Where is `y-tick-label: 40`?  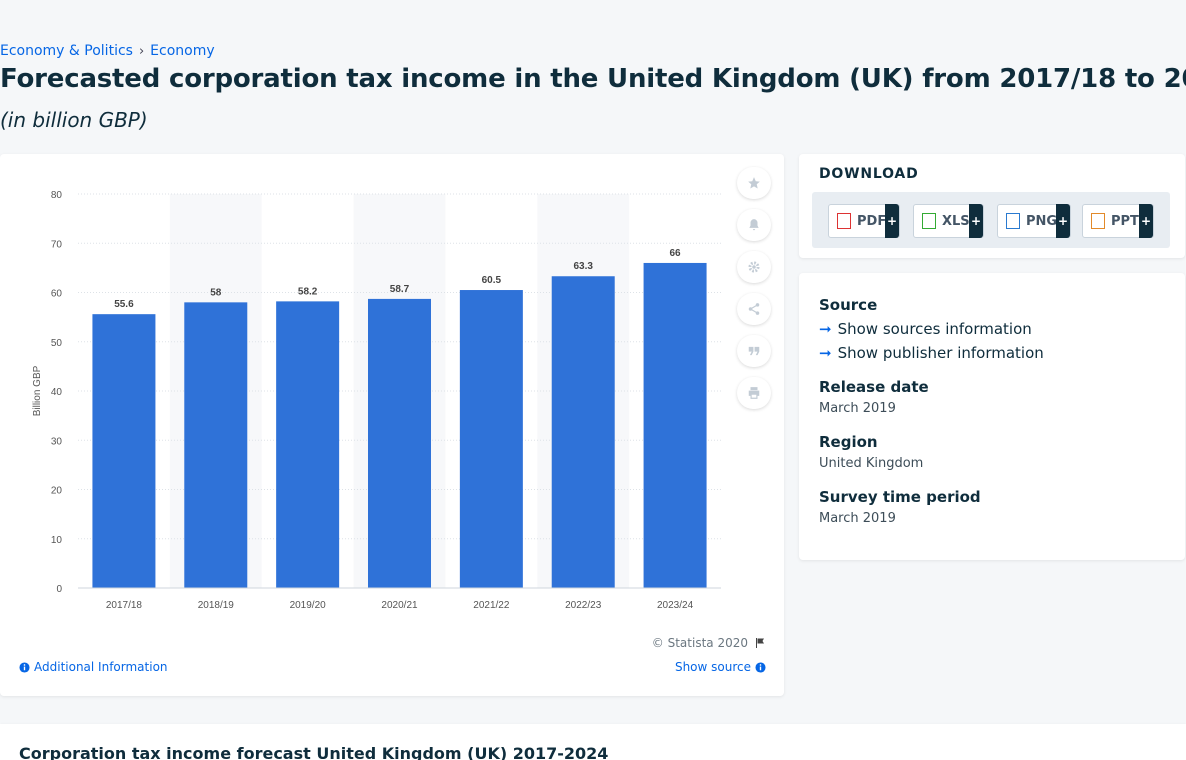 y-tick-label: 40 is located at coordinates (57, 392).